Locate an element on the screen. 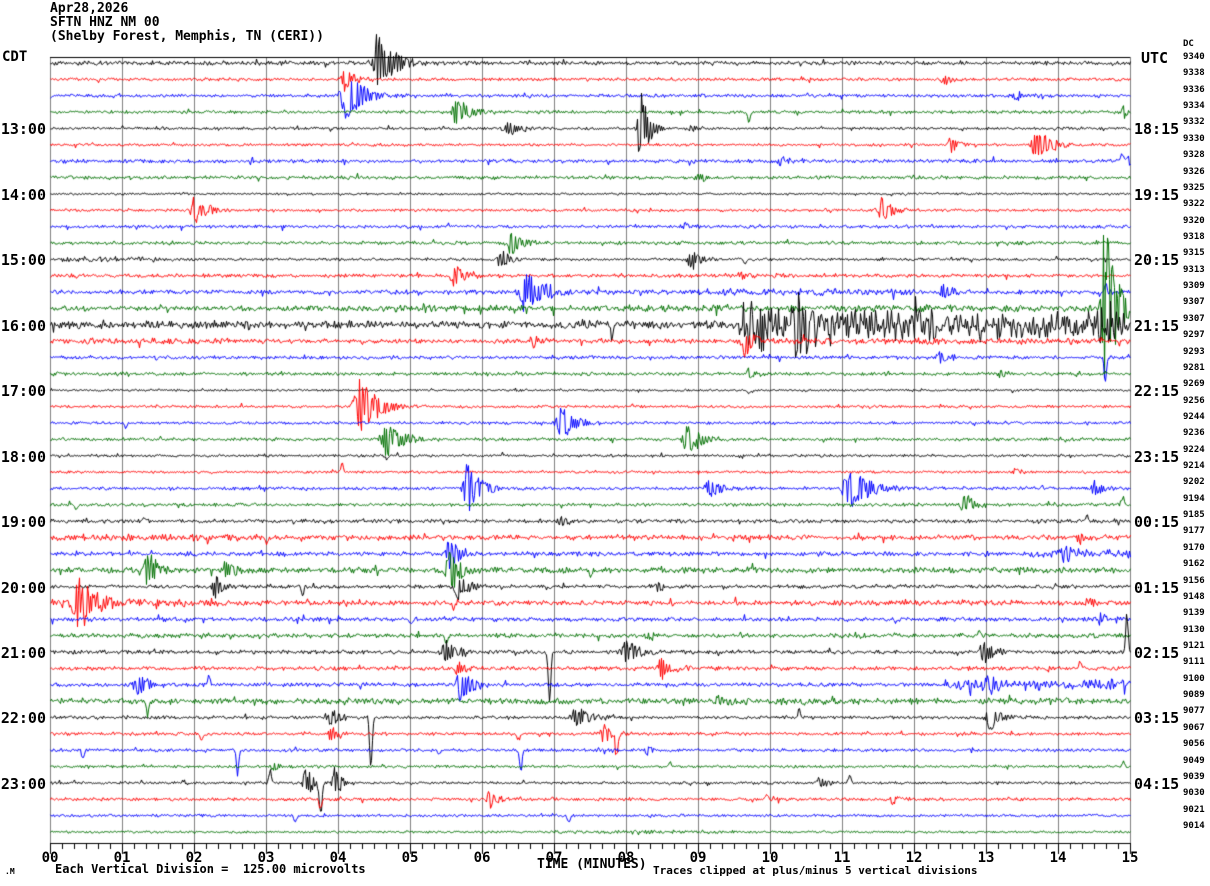  dc-offset-value: 9156 is located at coordinates (1194, 580).